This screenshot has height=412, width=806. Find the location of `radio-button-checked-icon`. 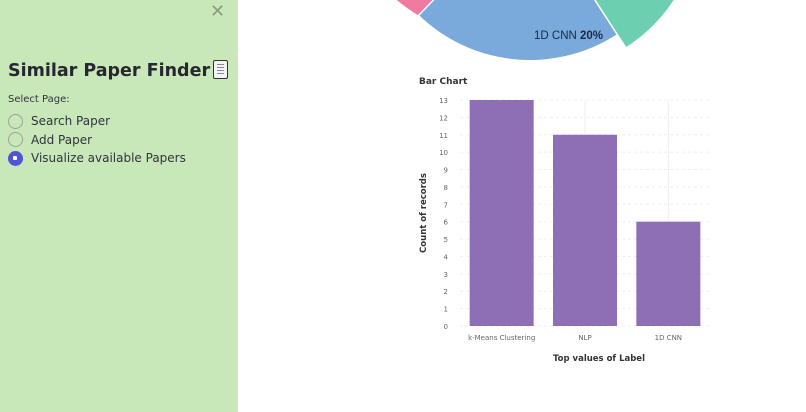

radio-button-checked-icon is located at coordinates (15, 158).